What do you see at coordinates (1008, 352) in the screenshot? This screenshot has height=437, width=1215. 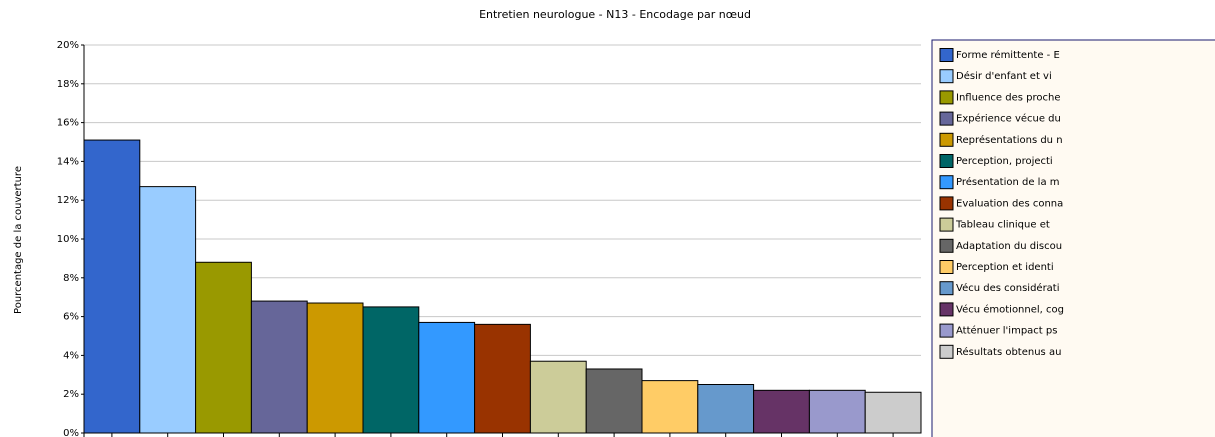 I see `legend-label: Résultats obtenus au` at bounding box center [1008, 352].